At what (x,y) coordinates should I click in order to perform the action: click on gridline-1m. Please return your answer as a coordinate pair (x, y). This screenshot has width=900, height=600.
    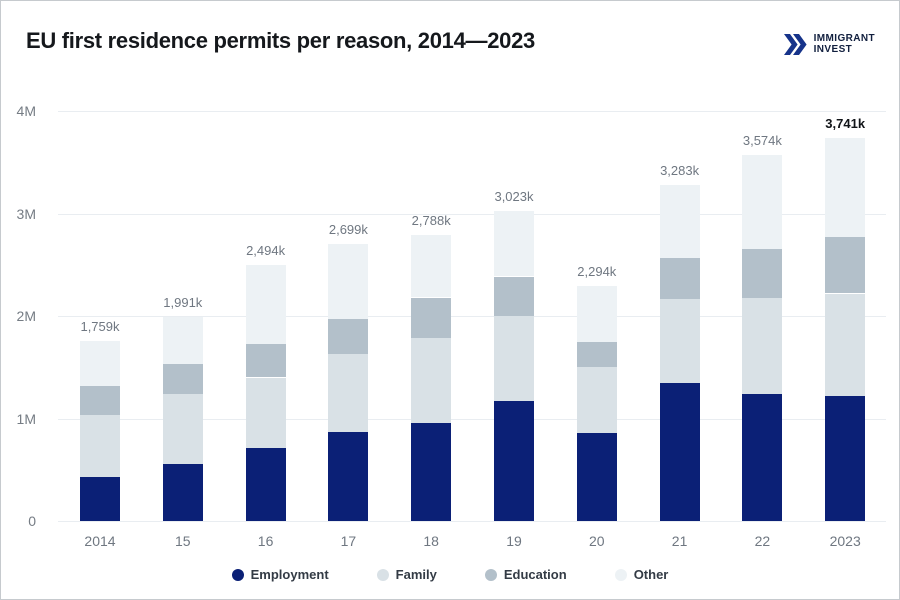
    Looking at the image, I should click on (472, 419).